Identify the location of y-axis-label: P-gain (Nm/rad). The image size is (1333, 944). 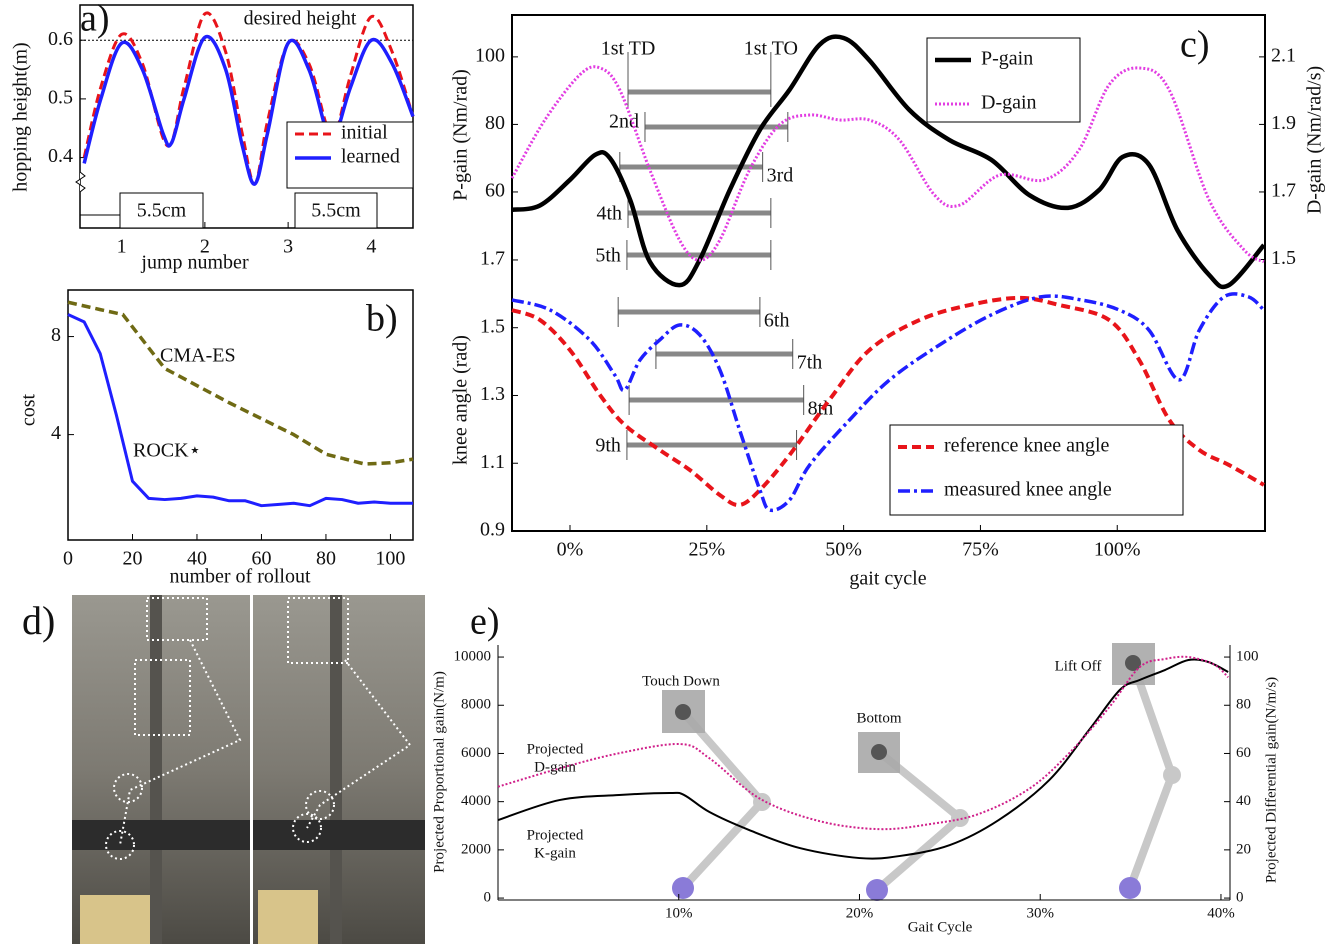
(461, 135).